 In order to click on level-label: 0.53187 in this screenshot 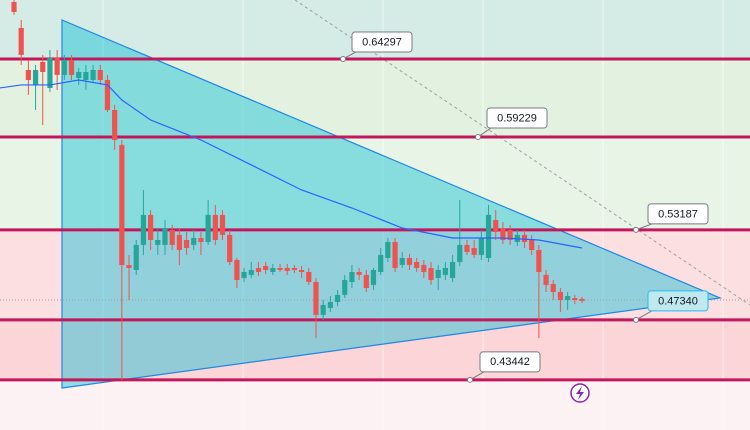, I will do `click(678, 214)`.